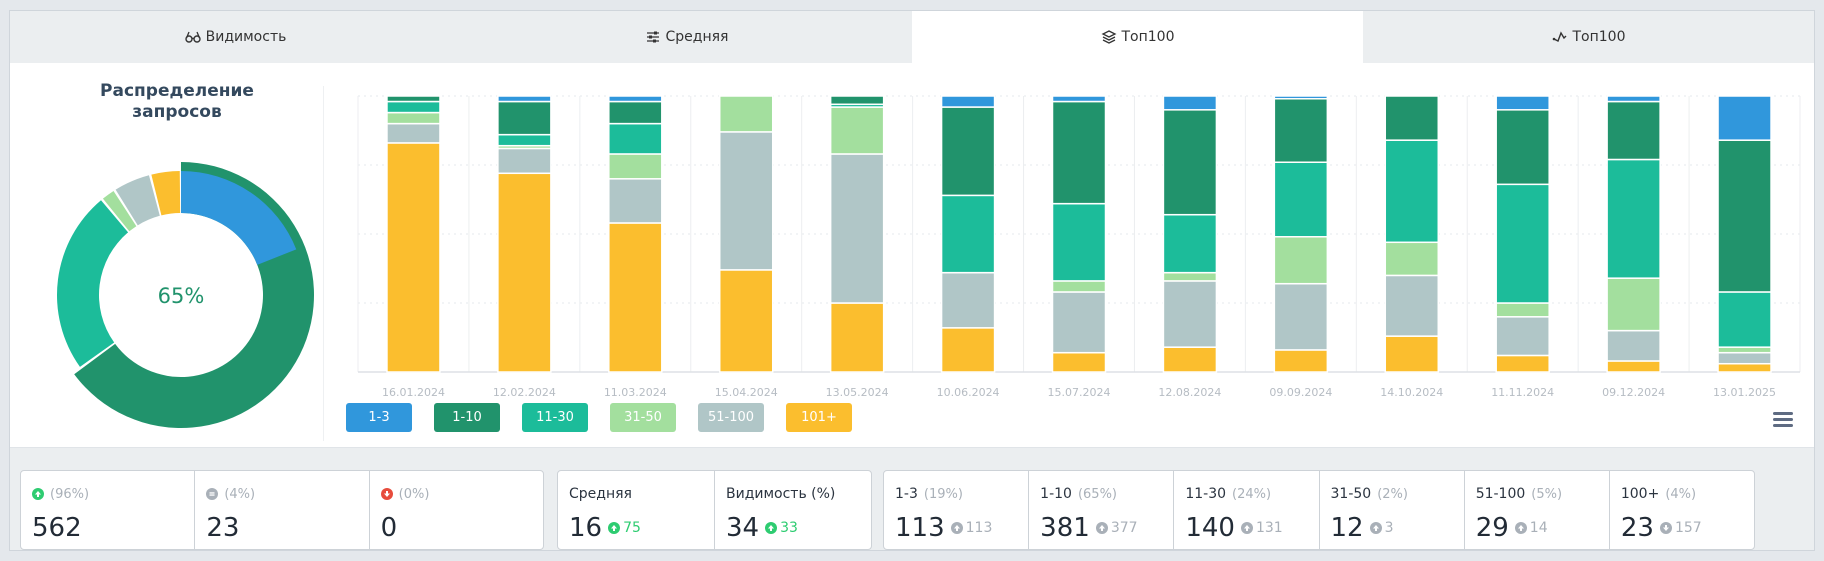 This screenshot has height=561, width=1824. Describe the element at coordinates (1633, 392) in the screenshot. I see `x-tick-label: 09.12.2024` at that location.